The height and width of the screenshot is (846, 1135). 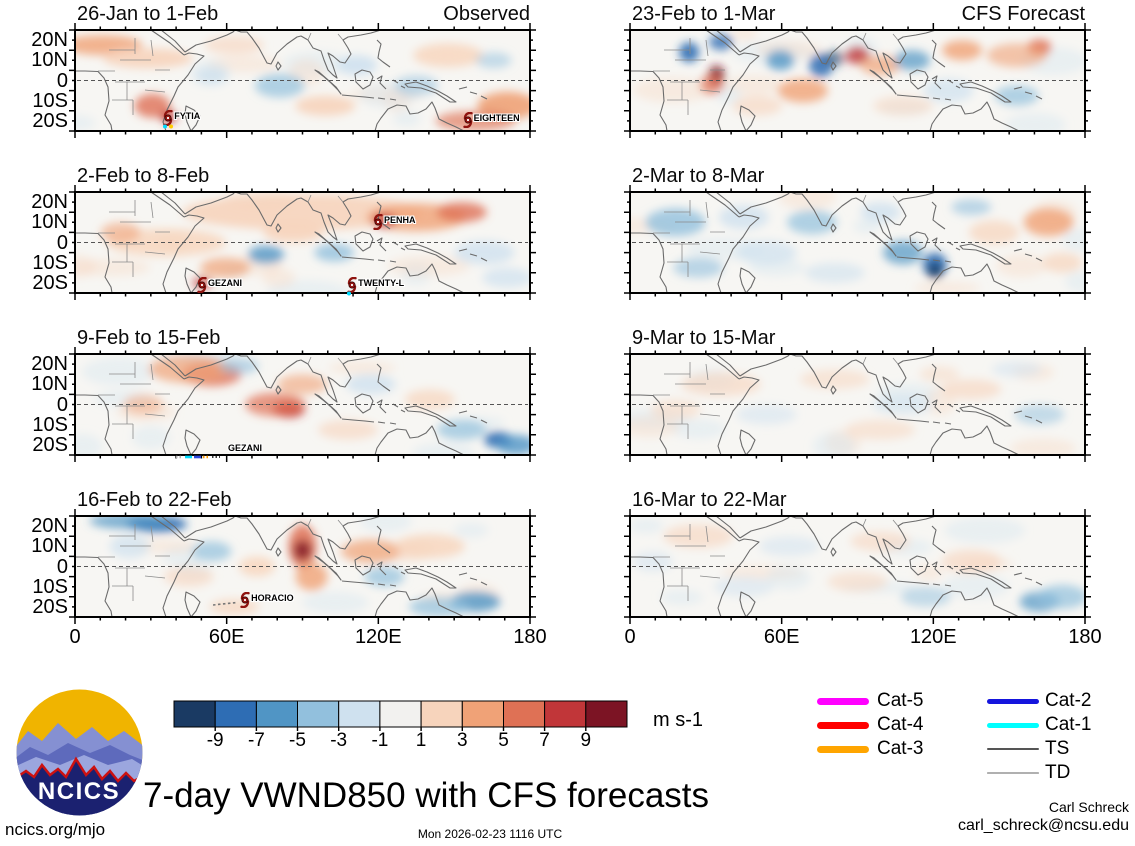 What do you see at coordinates (678, 720) in the screenshot?
I see `colorbar-units: m s-1` at bounding box center [678, 720].